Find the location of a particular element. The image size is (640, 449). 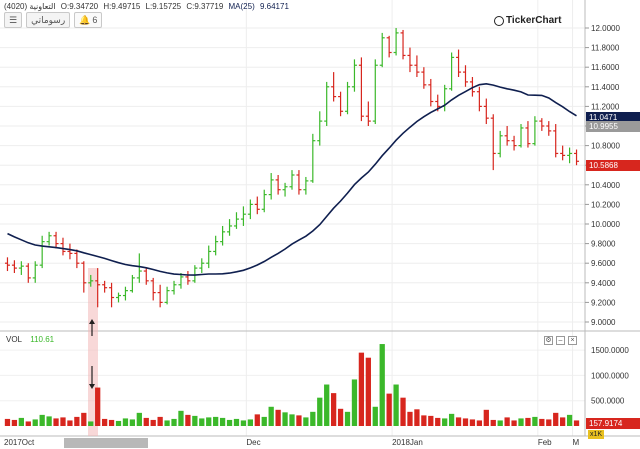

pane-settings-button: ⚙ is located at coordinates (548, 340).